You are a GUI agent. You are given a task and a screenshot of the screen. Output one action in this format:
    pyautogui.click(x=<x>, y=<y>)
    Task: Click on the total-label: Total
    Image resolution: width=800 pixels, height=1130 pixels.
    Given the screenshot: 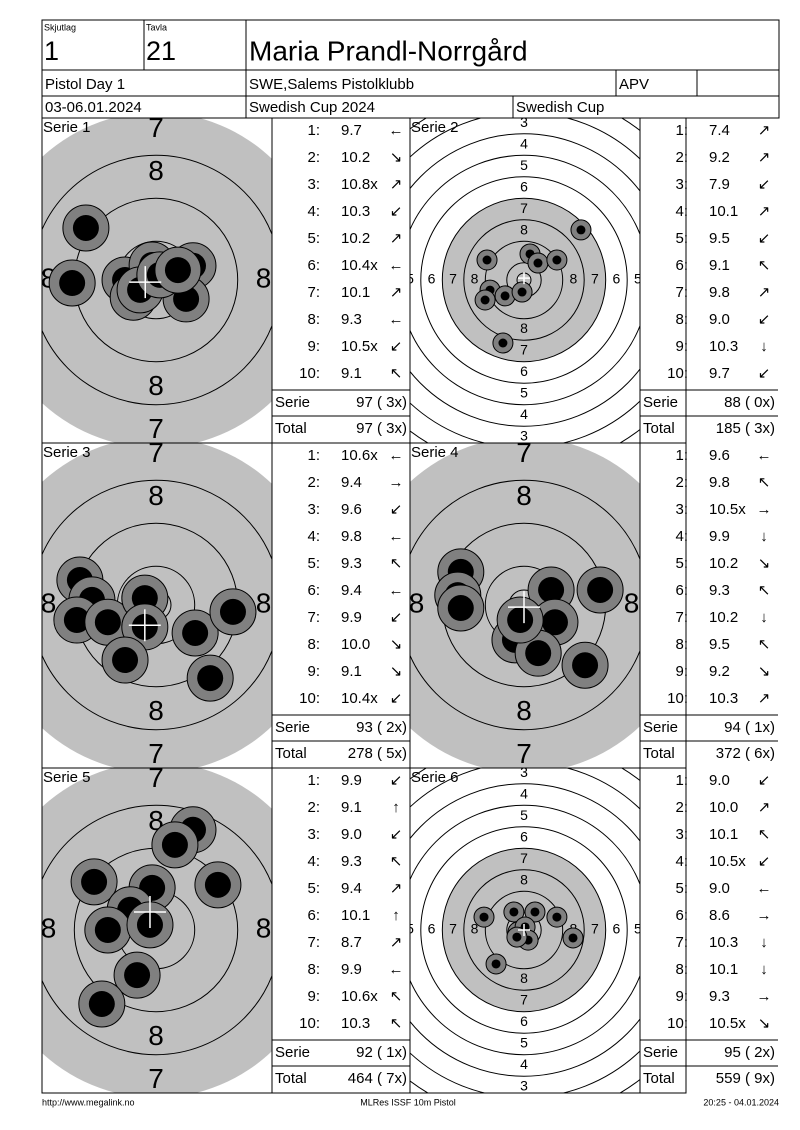 What is the action you would take?
    pyautogui.click(x=659, y=753)
    